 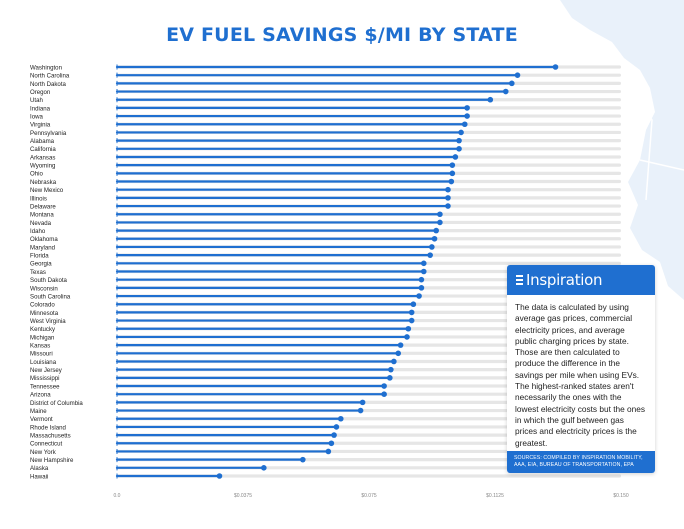 I want to click on chart-x-tick-labels: 0.0 $0.0375 $0.075 $0.1125 $0.150, so click(x=371, y=496).